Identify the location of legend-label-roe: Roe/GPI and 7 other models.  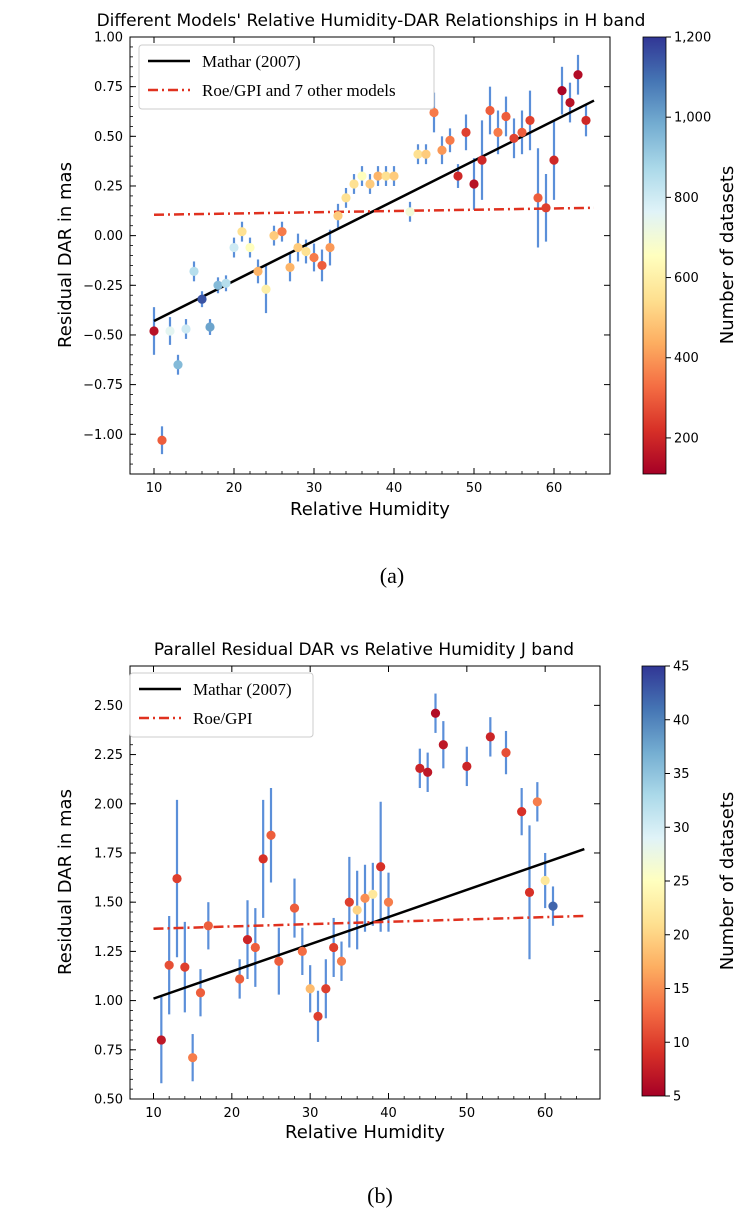
(299, 90).